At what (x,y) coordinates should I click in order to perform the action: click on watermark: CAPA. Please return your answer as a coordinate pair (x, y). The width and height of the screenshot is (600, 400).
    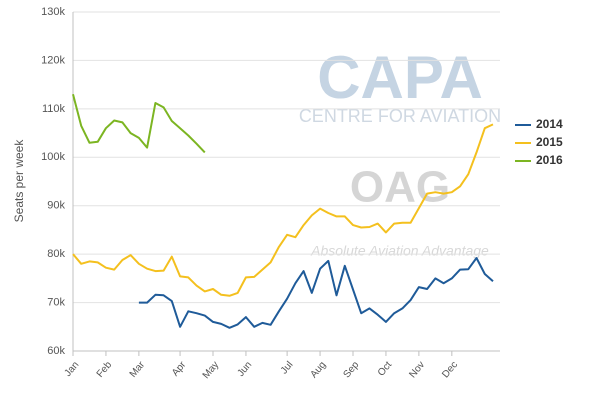
    Looking at the image, I should click on (400, 77).